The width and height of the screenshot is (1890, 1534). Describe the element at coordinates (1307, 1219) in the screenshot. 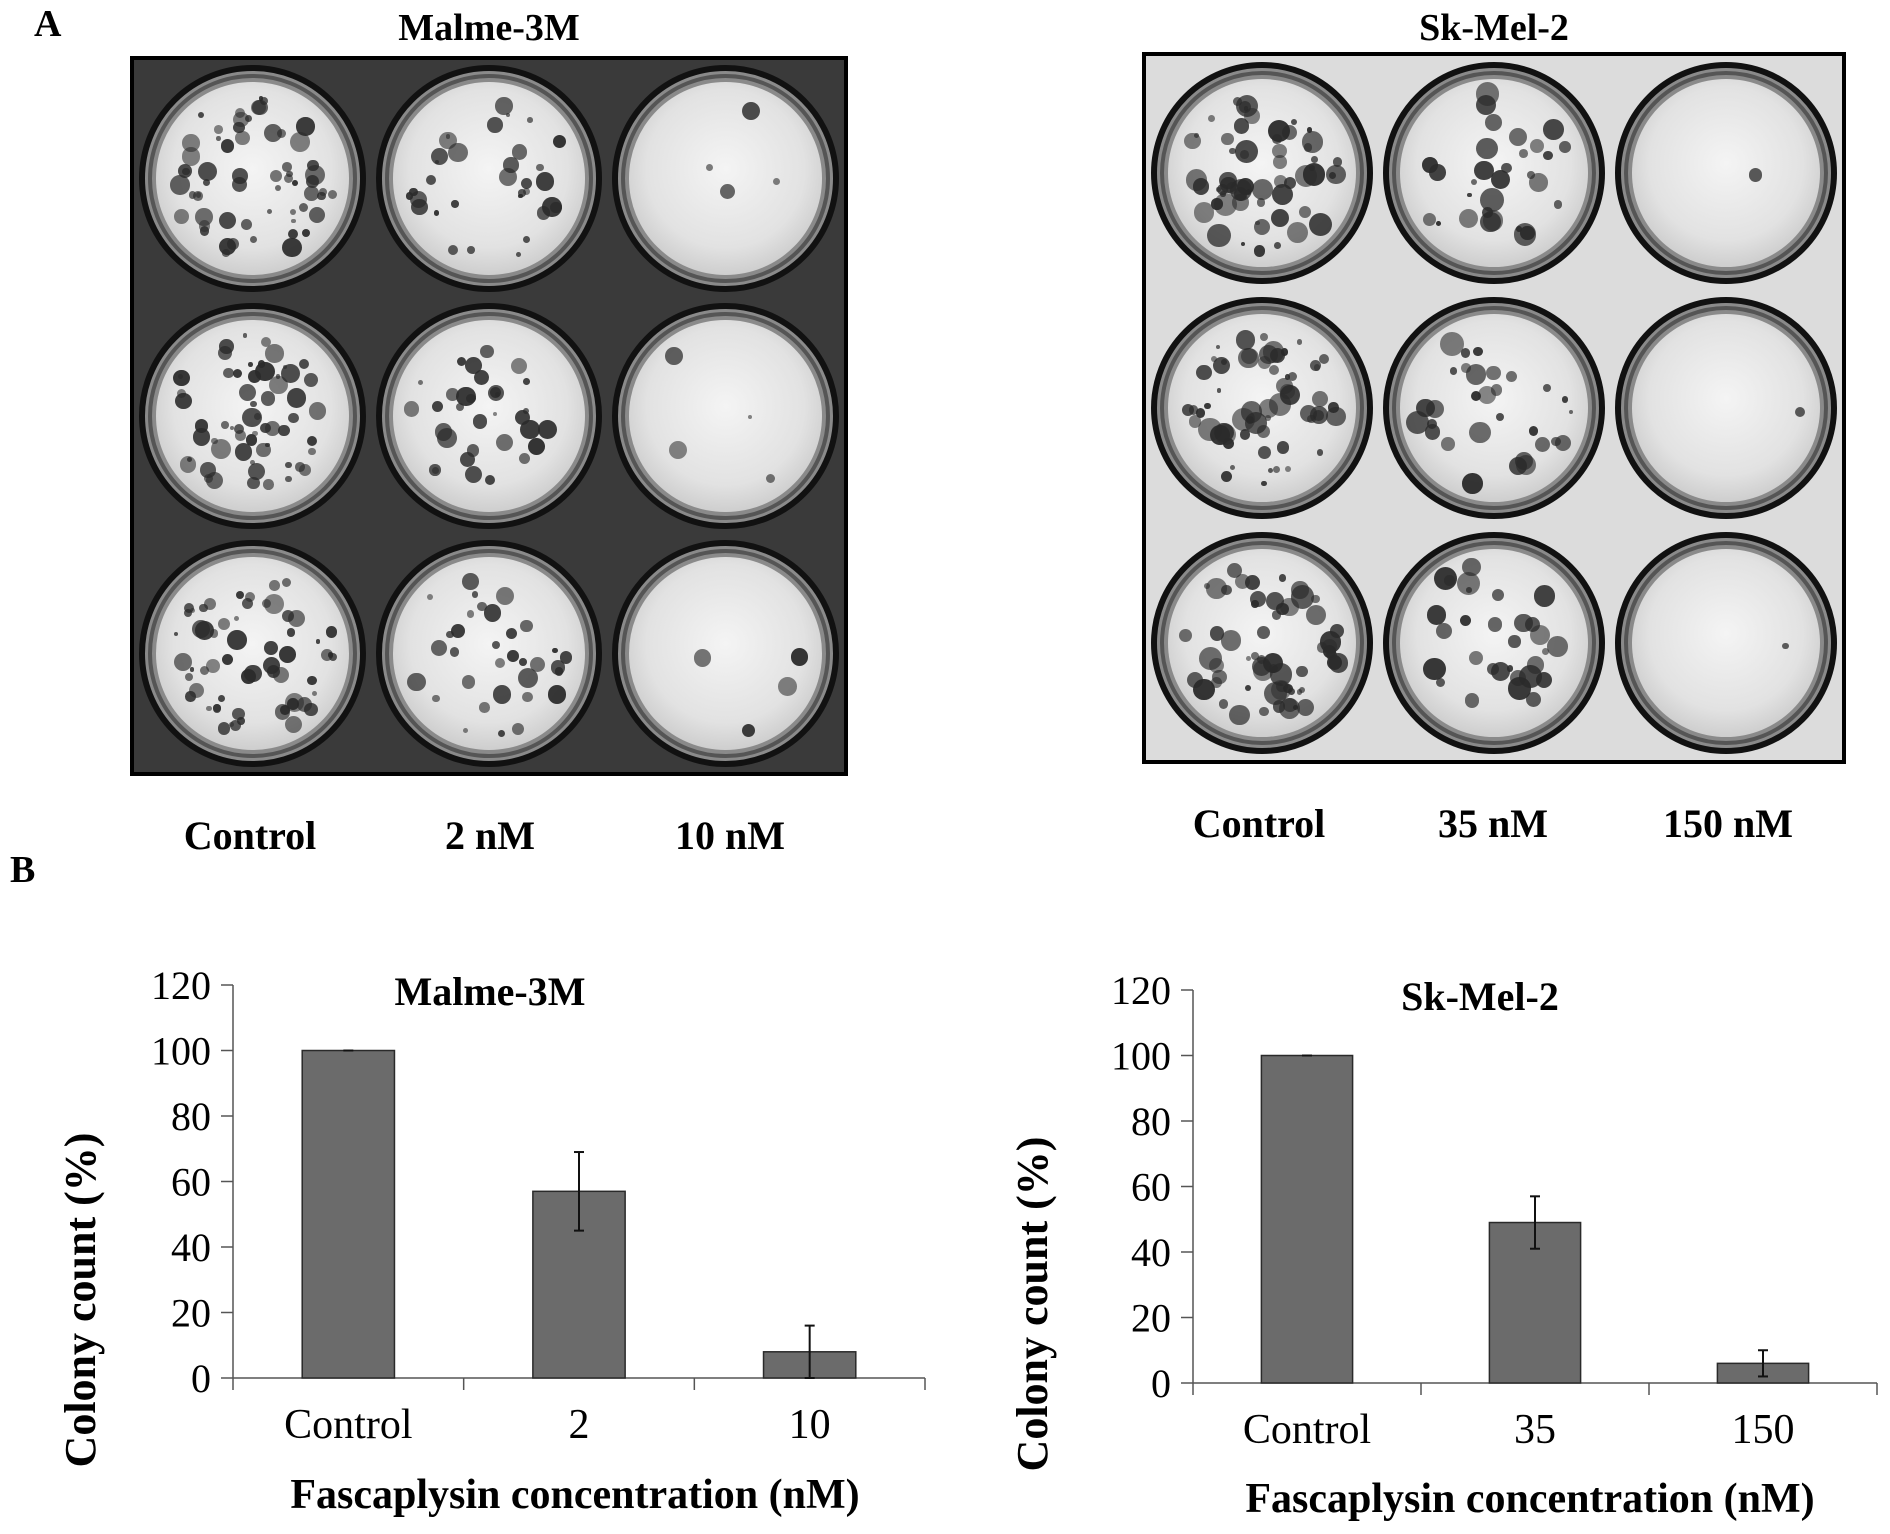

I see `bar` at that location.